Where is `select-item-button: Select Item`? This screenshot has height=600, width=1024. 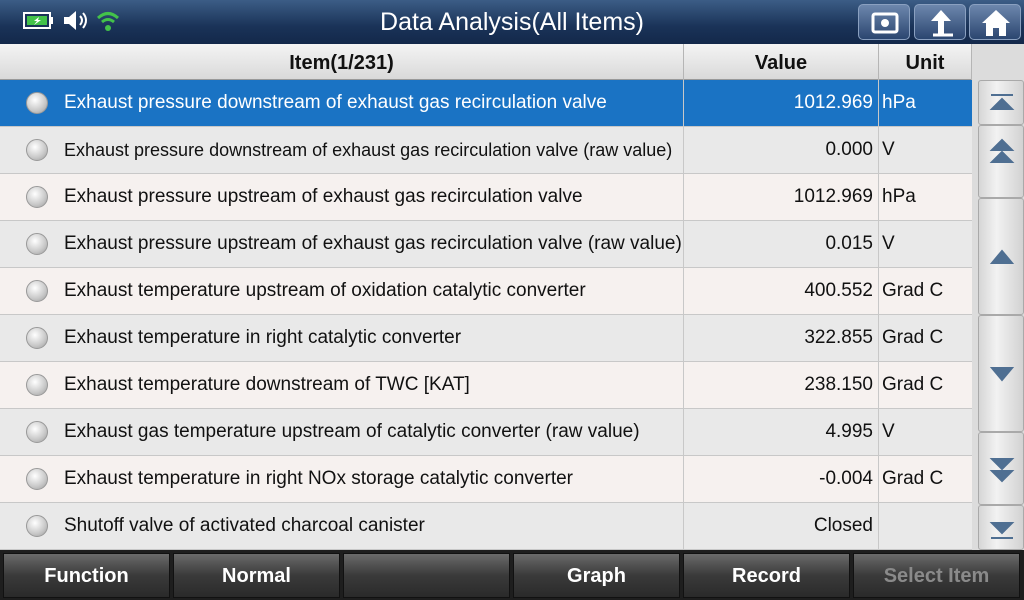
select-item-button: Select Item is located at coordinates (936, 575).